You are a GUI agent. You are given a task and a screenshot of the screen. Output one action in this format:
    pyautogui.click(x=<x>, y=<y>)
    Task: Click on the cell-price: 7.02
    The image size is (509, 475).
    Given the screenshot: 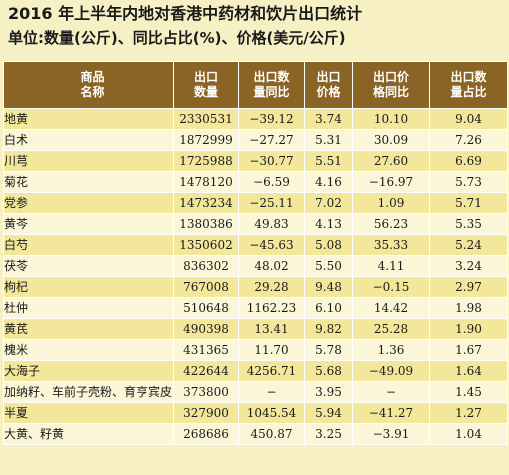 What is the action you would take?
    pyautogui.click(x=328, y=203)
    